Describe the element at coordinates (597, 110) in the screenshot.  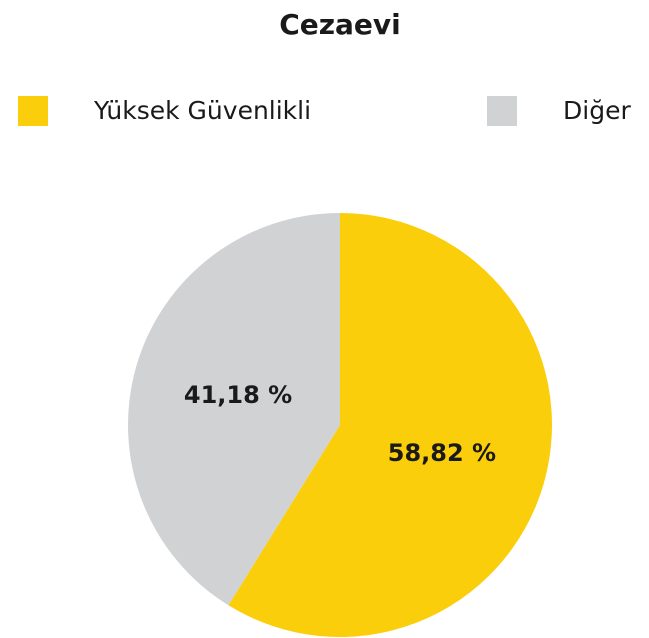
I see `legend-label: Diğer` at that location.